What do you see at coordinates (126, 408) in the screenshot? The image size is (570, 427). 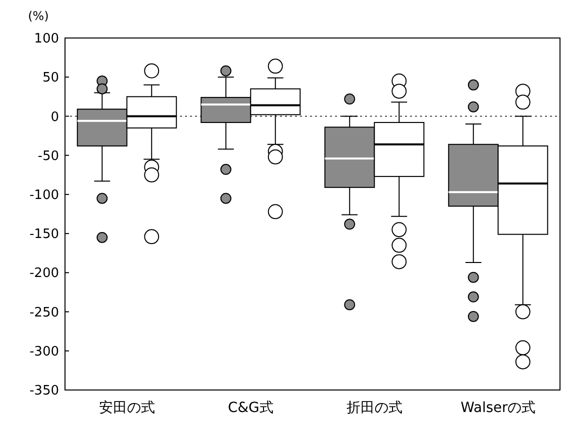 I see `x-tick-label: 安田の式` at bounding box center [126, 408].